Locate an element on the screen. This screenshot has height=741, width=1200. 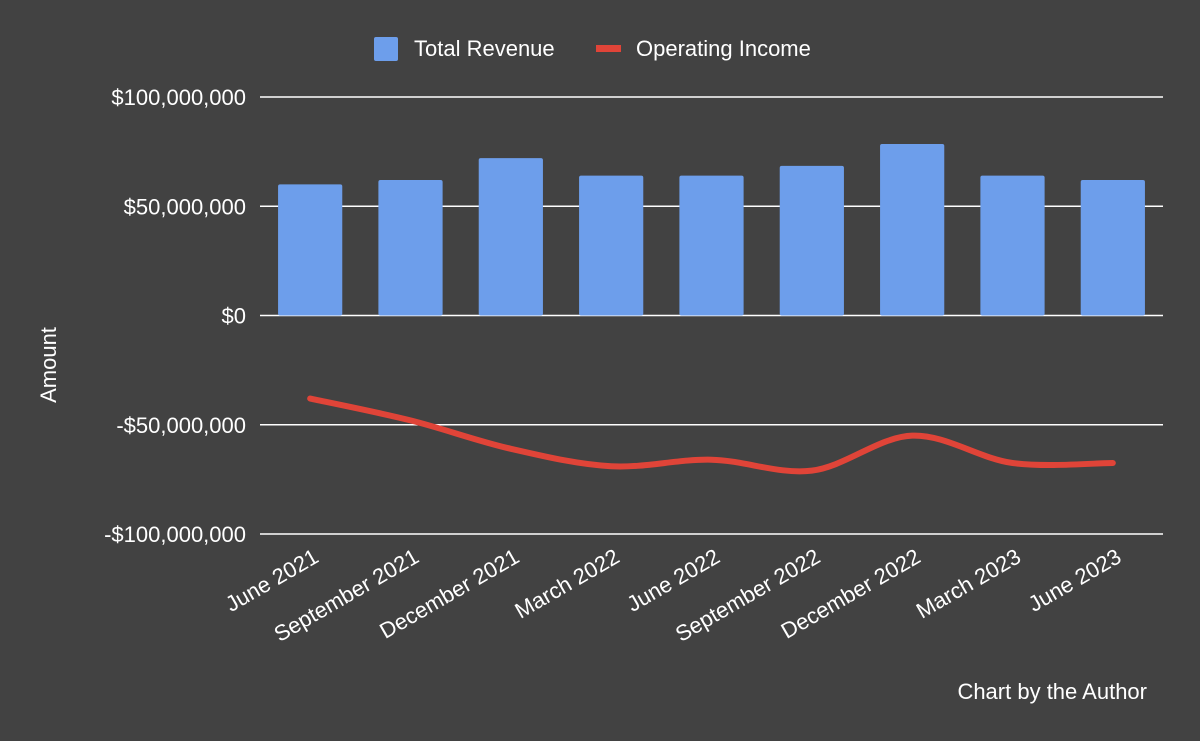
x-tick-label: June 2023 is located at coordinates (1074, 580).